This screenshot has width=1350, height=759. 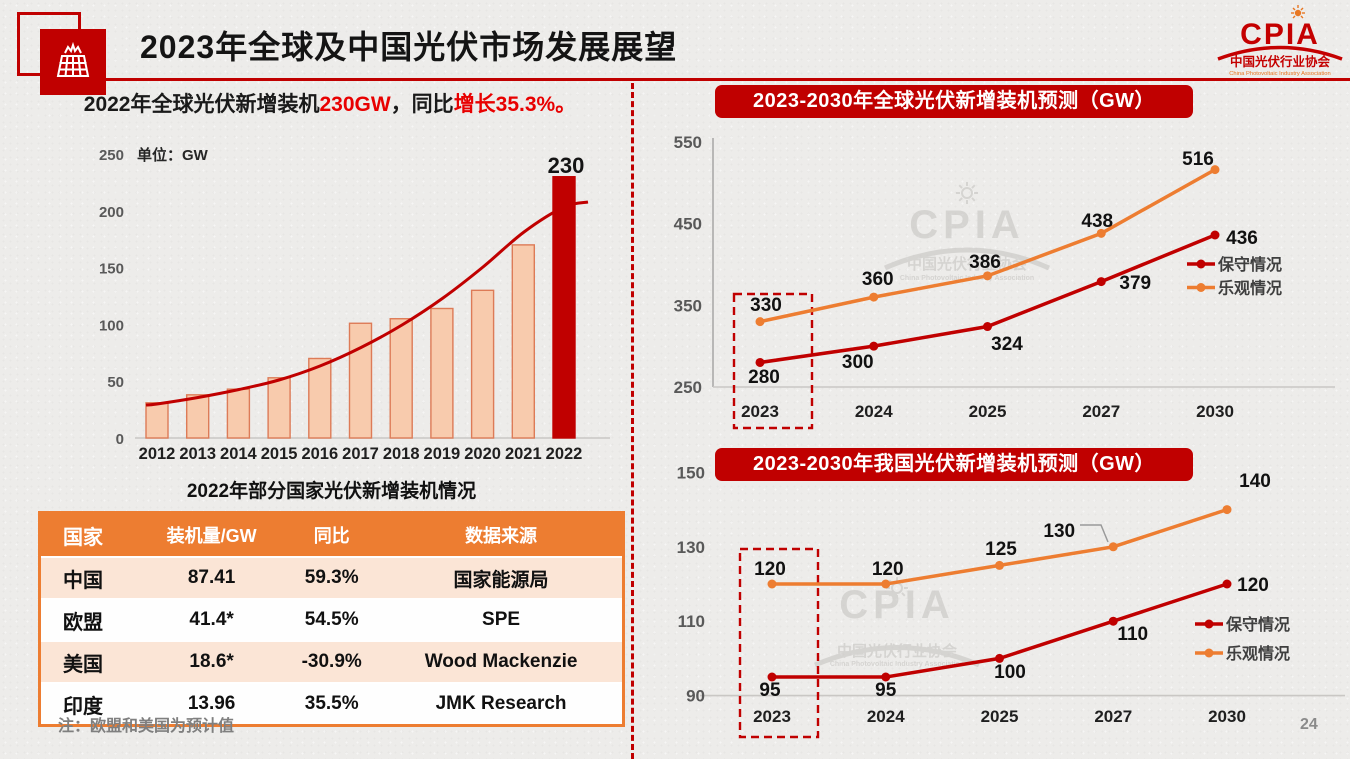 I want to click on y-axis-tick: 110, so click(x=691, y=621).